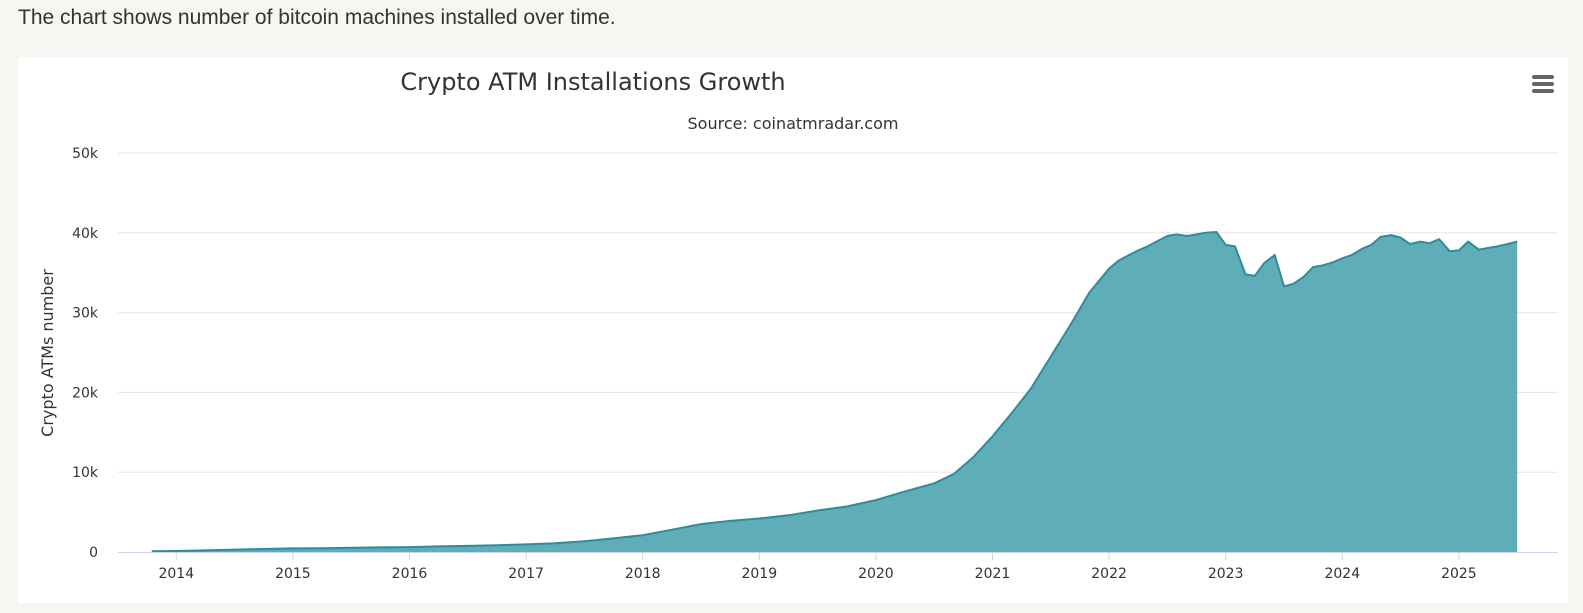 This screenshot has height=613, width=1583. I want to click on chart-subtitle: Source: coinatmradar.com, so click(793, 123).